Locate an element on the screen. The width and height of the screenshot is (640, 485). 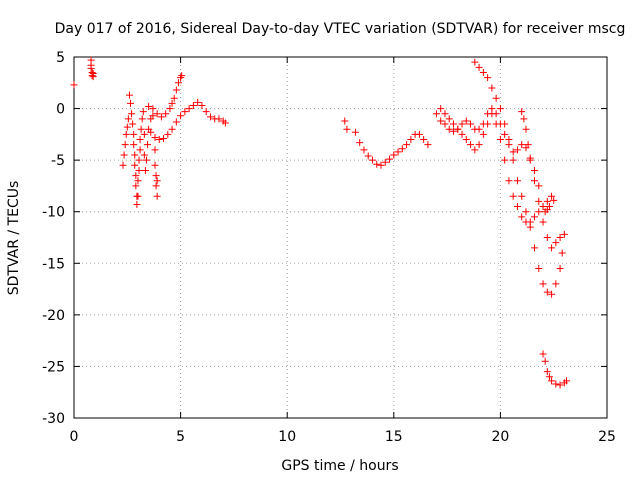
series-seg-j is located at coordinates (554, 369).